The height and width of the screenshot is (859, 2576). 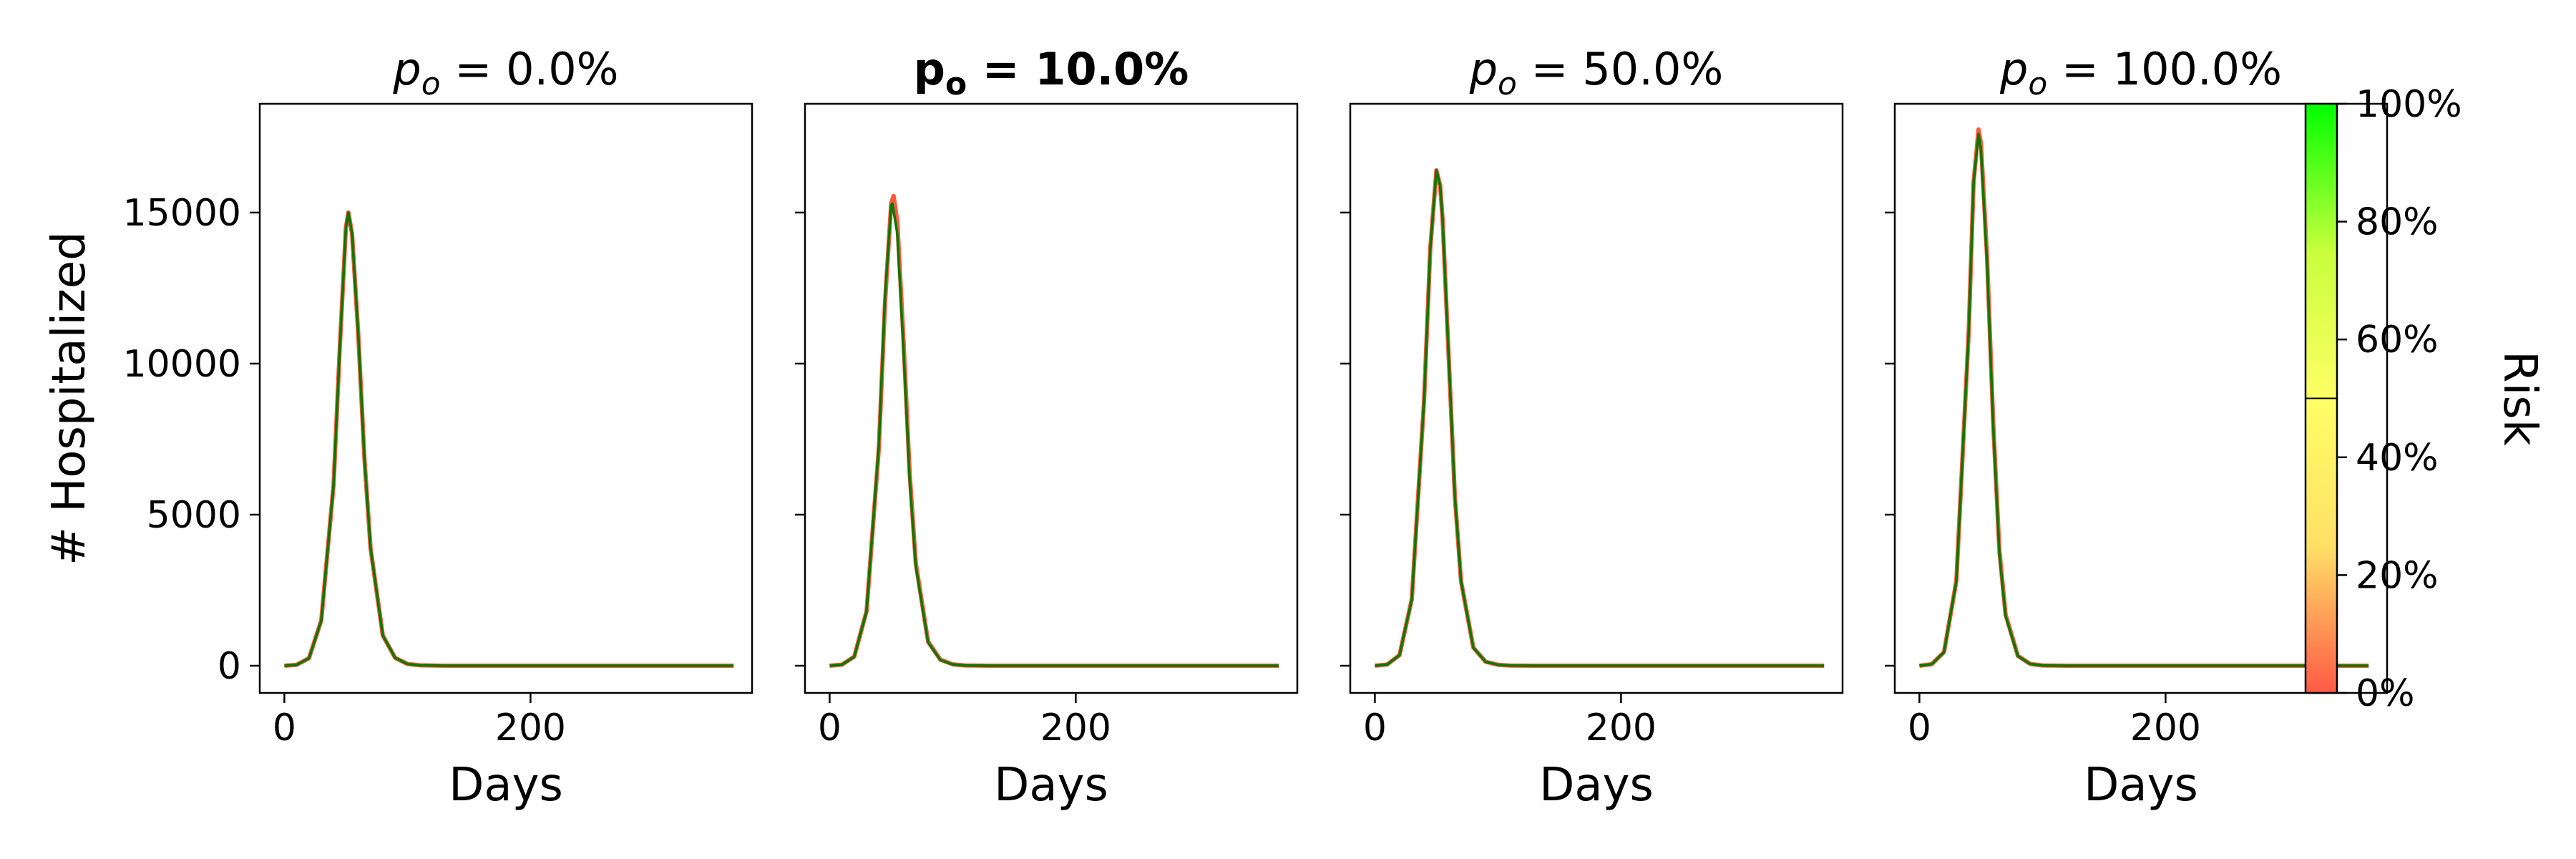 I want to click on panel-title: po = 0.0%, so click(x=505, y=72).